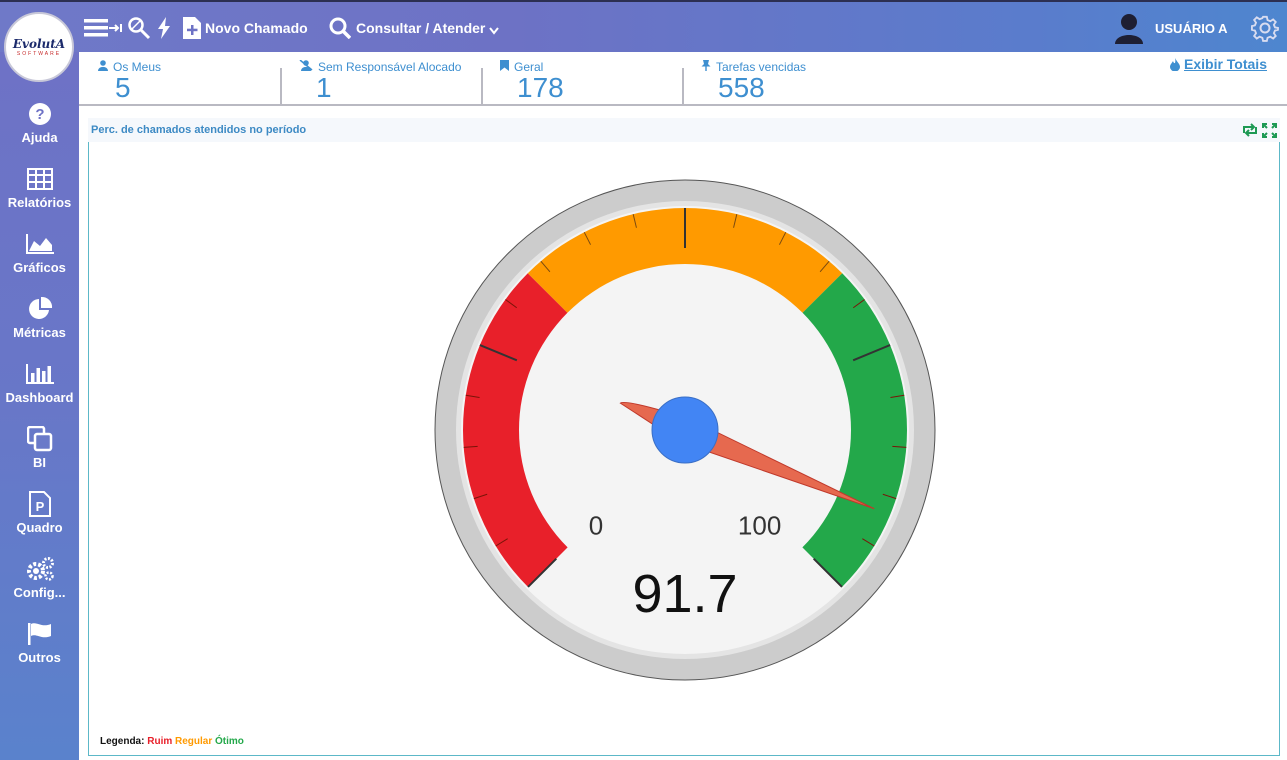 The width and height of the screenshot is (1287, 760). Describe the element at coordinates (306, 66) in the screenshot. I see `user-slash-icon` at that location.